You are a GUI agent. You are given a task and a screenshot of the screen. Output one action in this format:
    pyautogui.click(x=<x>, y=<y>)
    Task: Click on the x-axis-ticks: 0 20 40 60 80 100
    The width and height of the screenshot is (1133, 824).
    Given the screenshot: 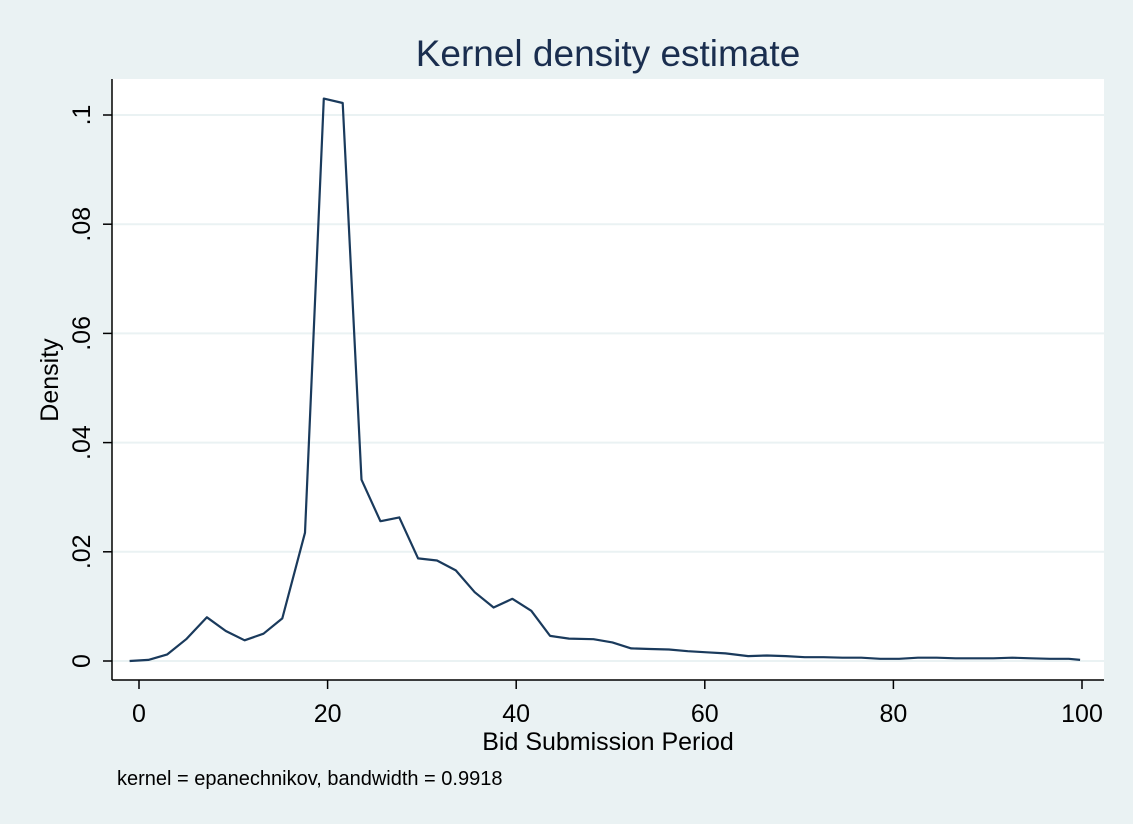 What is the action you would take?
    pyautogui.click(x=617, y=704)
    